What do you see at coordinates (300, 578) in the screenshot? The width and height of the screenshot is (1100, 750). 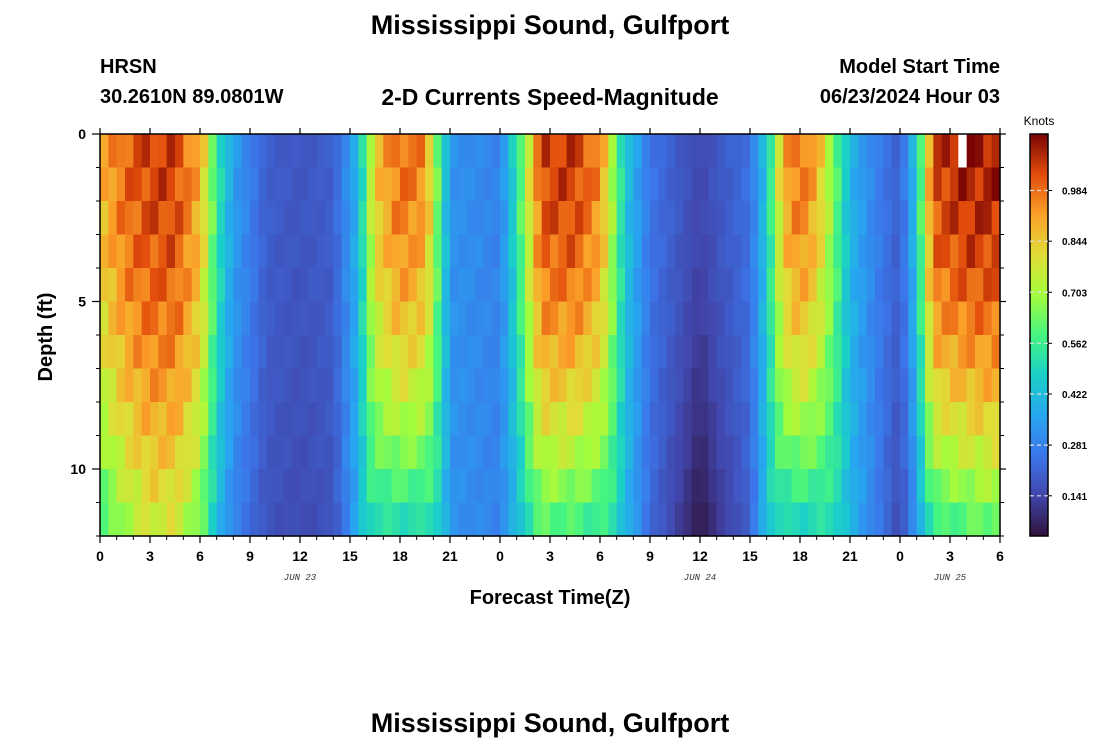 I see `day-label: JUN 23` at bounding box center [300, 578].